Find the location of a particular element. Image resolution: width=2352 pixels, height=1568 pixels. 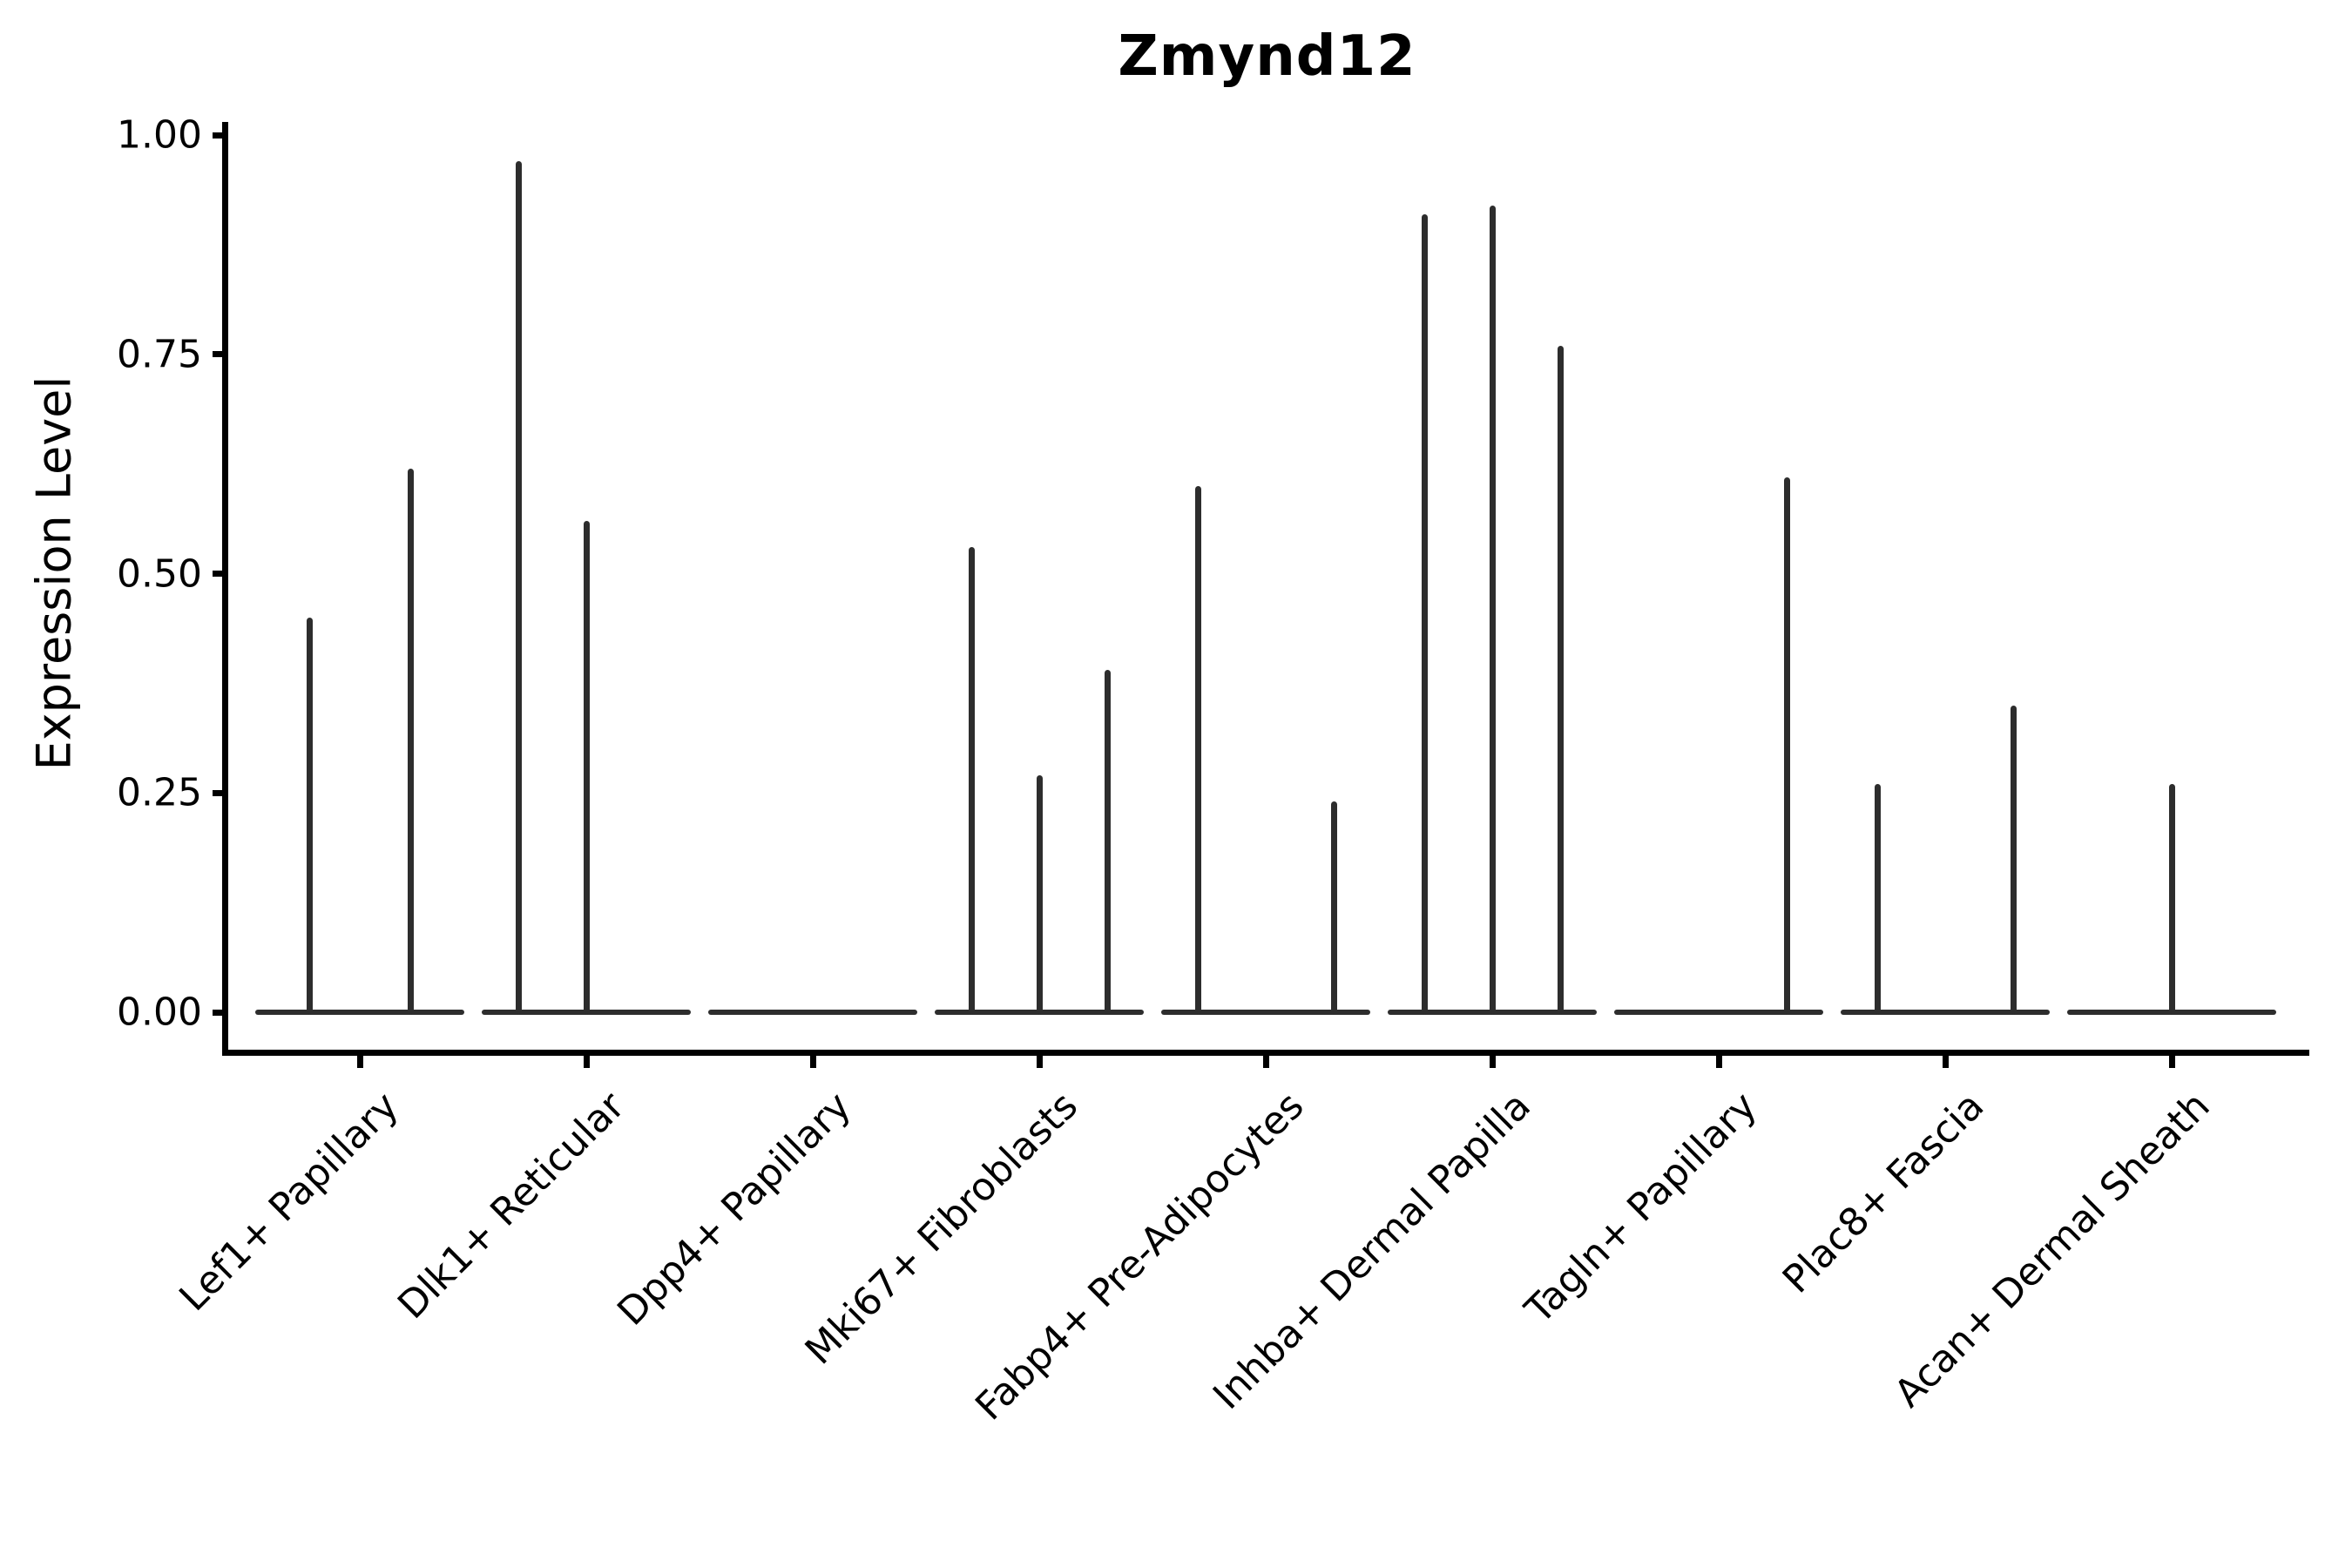

y-tick-label: 0.50 is located at coordinates (159, 574).